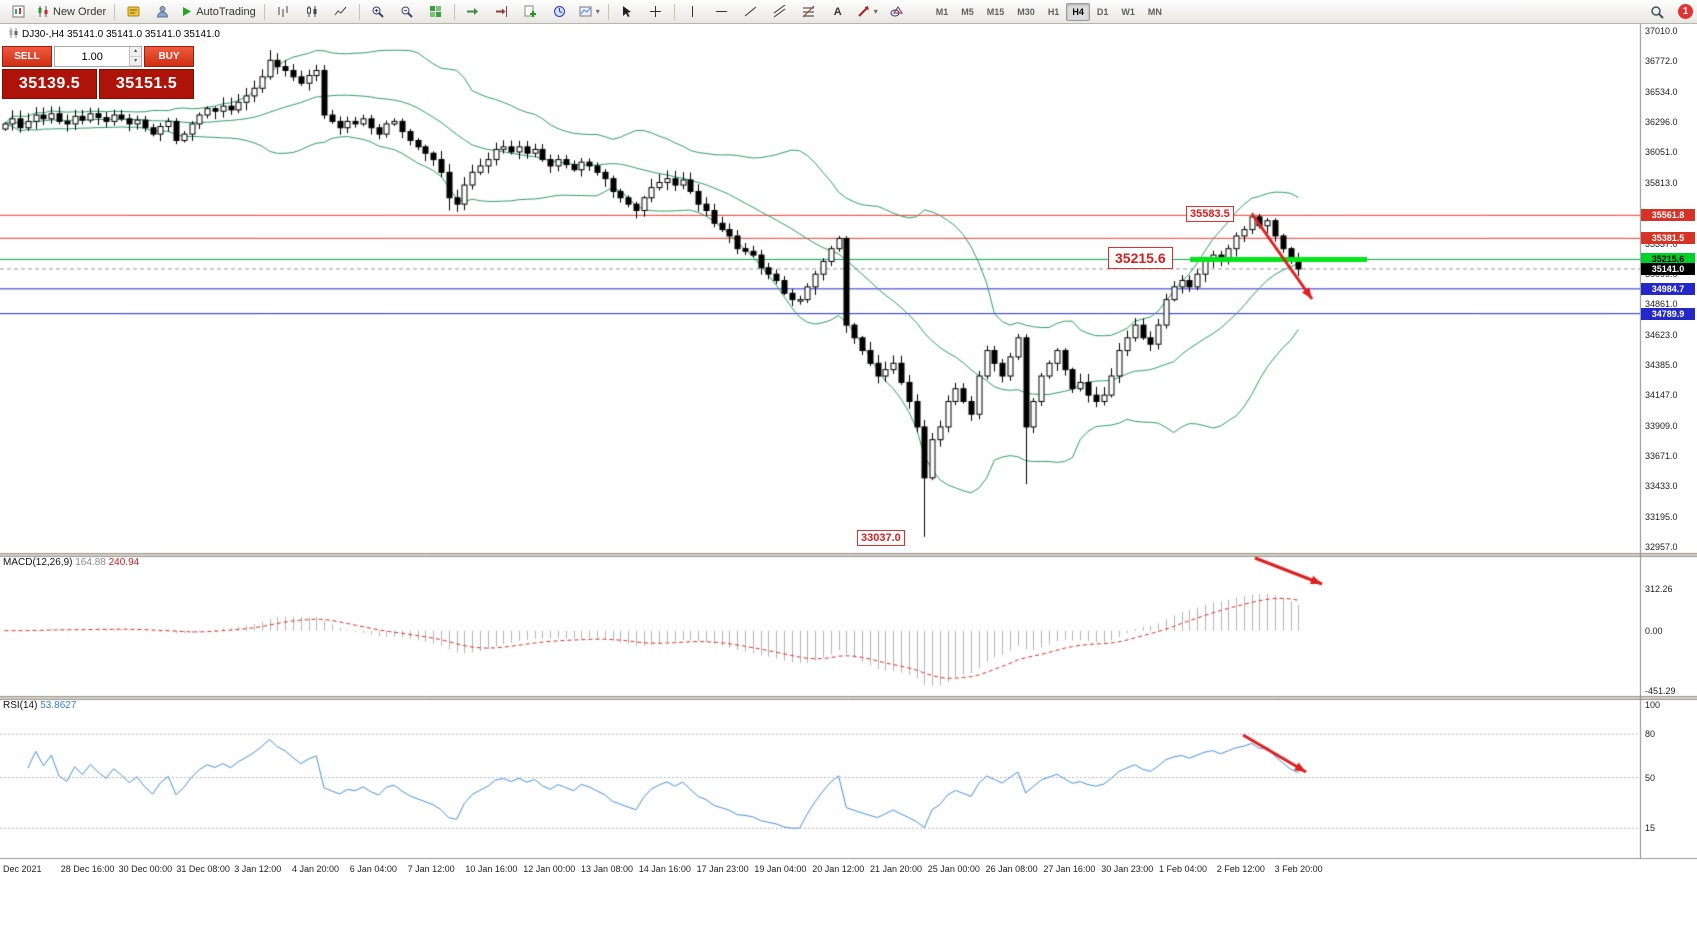 The height and width of the screenshot is (947, 1697). I want to click on auto-scroll-icon, so click(472, 11).